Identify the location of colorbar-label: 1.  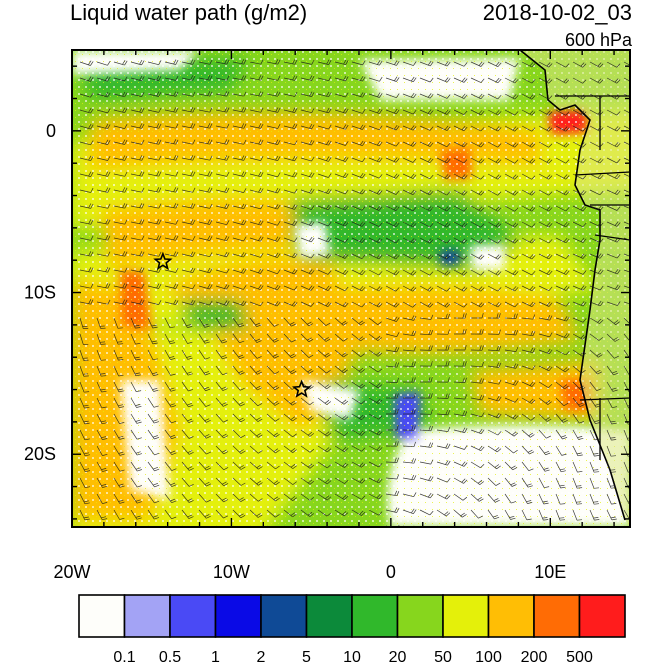
(215, 657).